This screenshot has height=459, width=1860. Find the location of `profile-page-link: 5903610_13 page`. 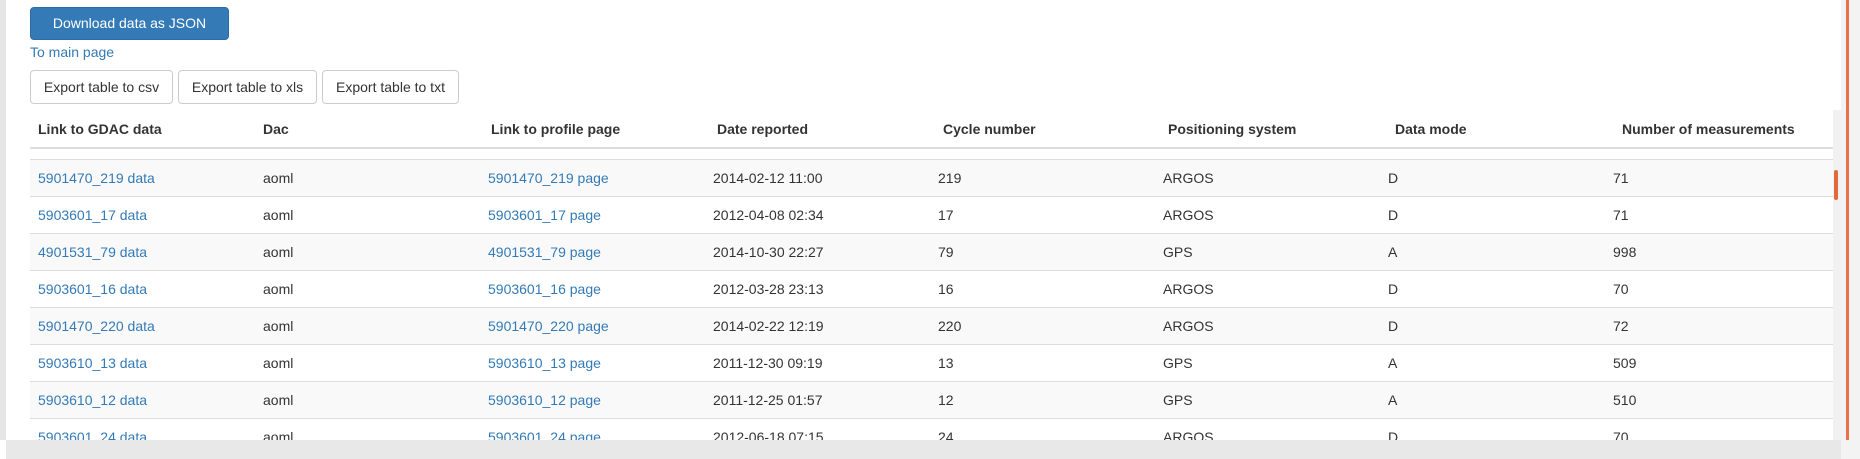

profile-page-link: 5903610_13 page is located at coordinates (544, 363).